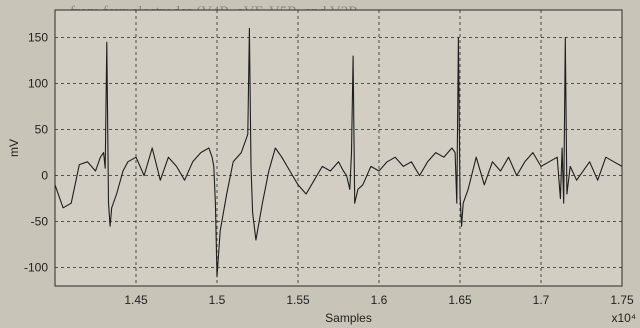 The height and width of the screenshot is (328, 640). What do you see at coordinates (14, 148) in the screenshot?
I see `y-axis-title: mV` at bounding box center [14, 148].